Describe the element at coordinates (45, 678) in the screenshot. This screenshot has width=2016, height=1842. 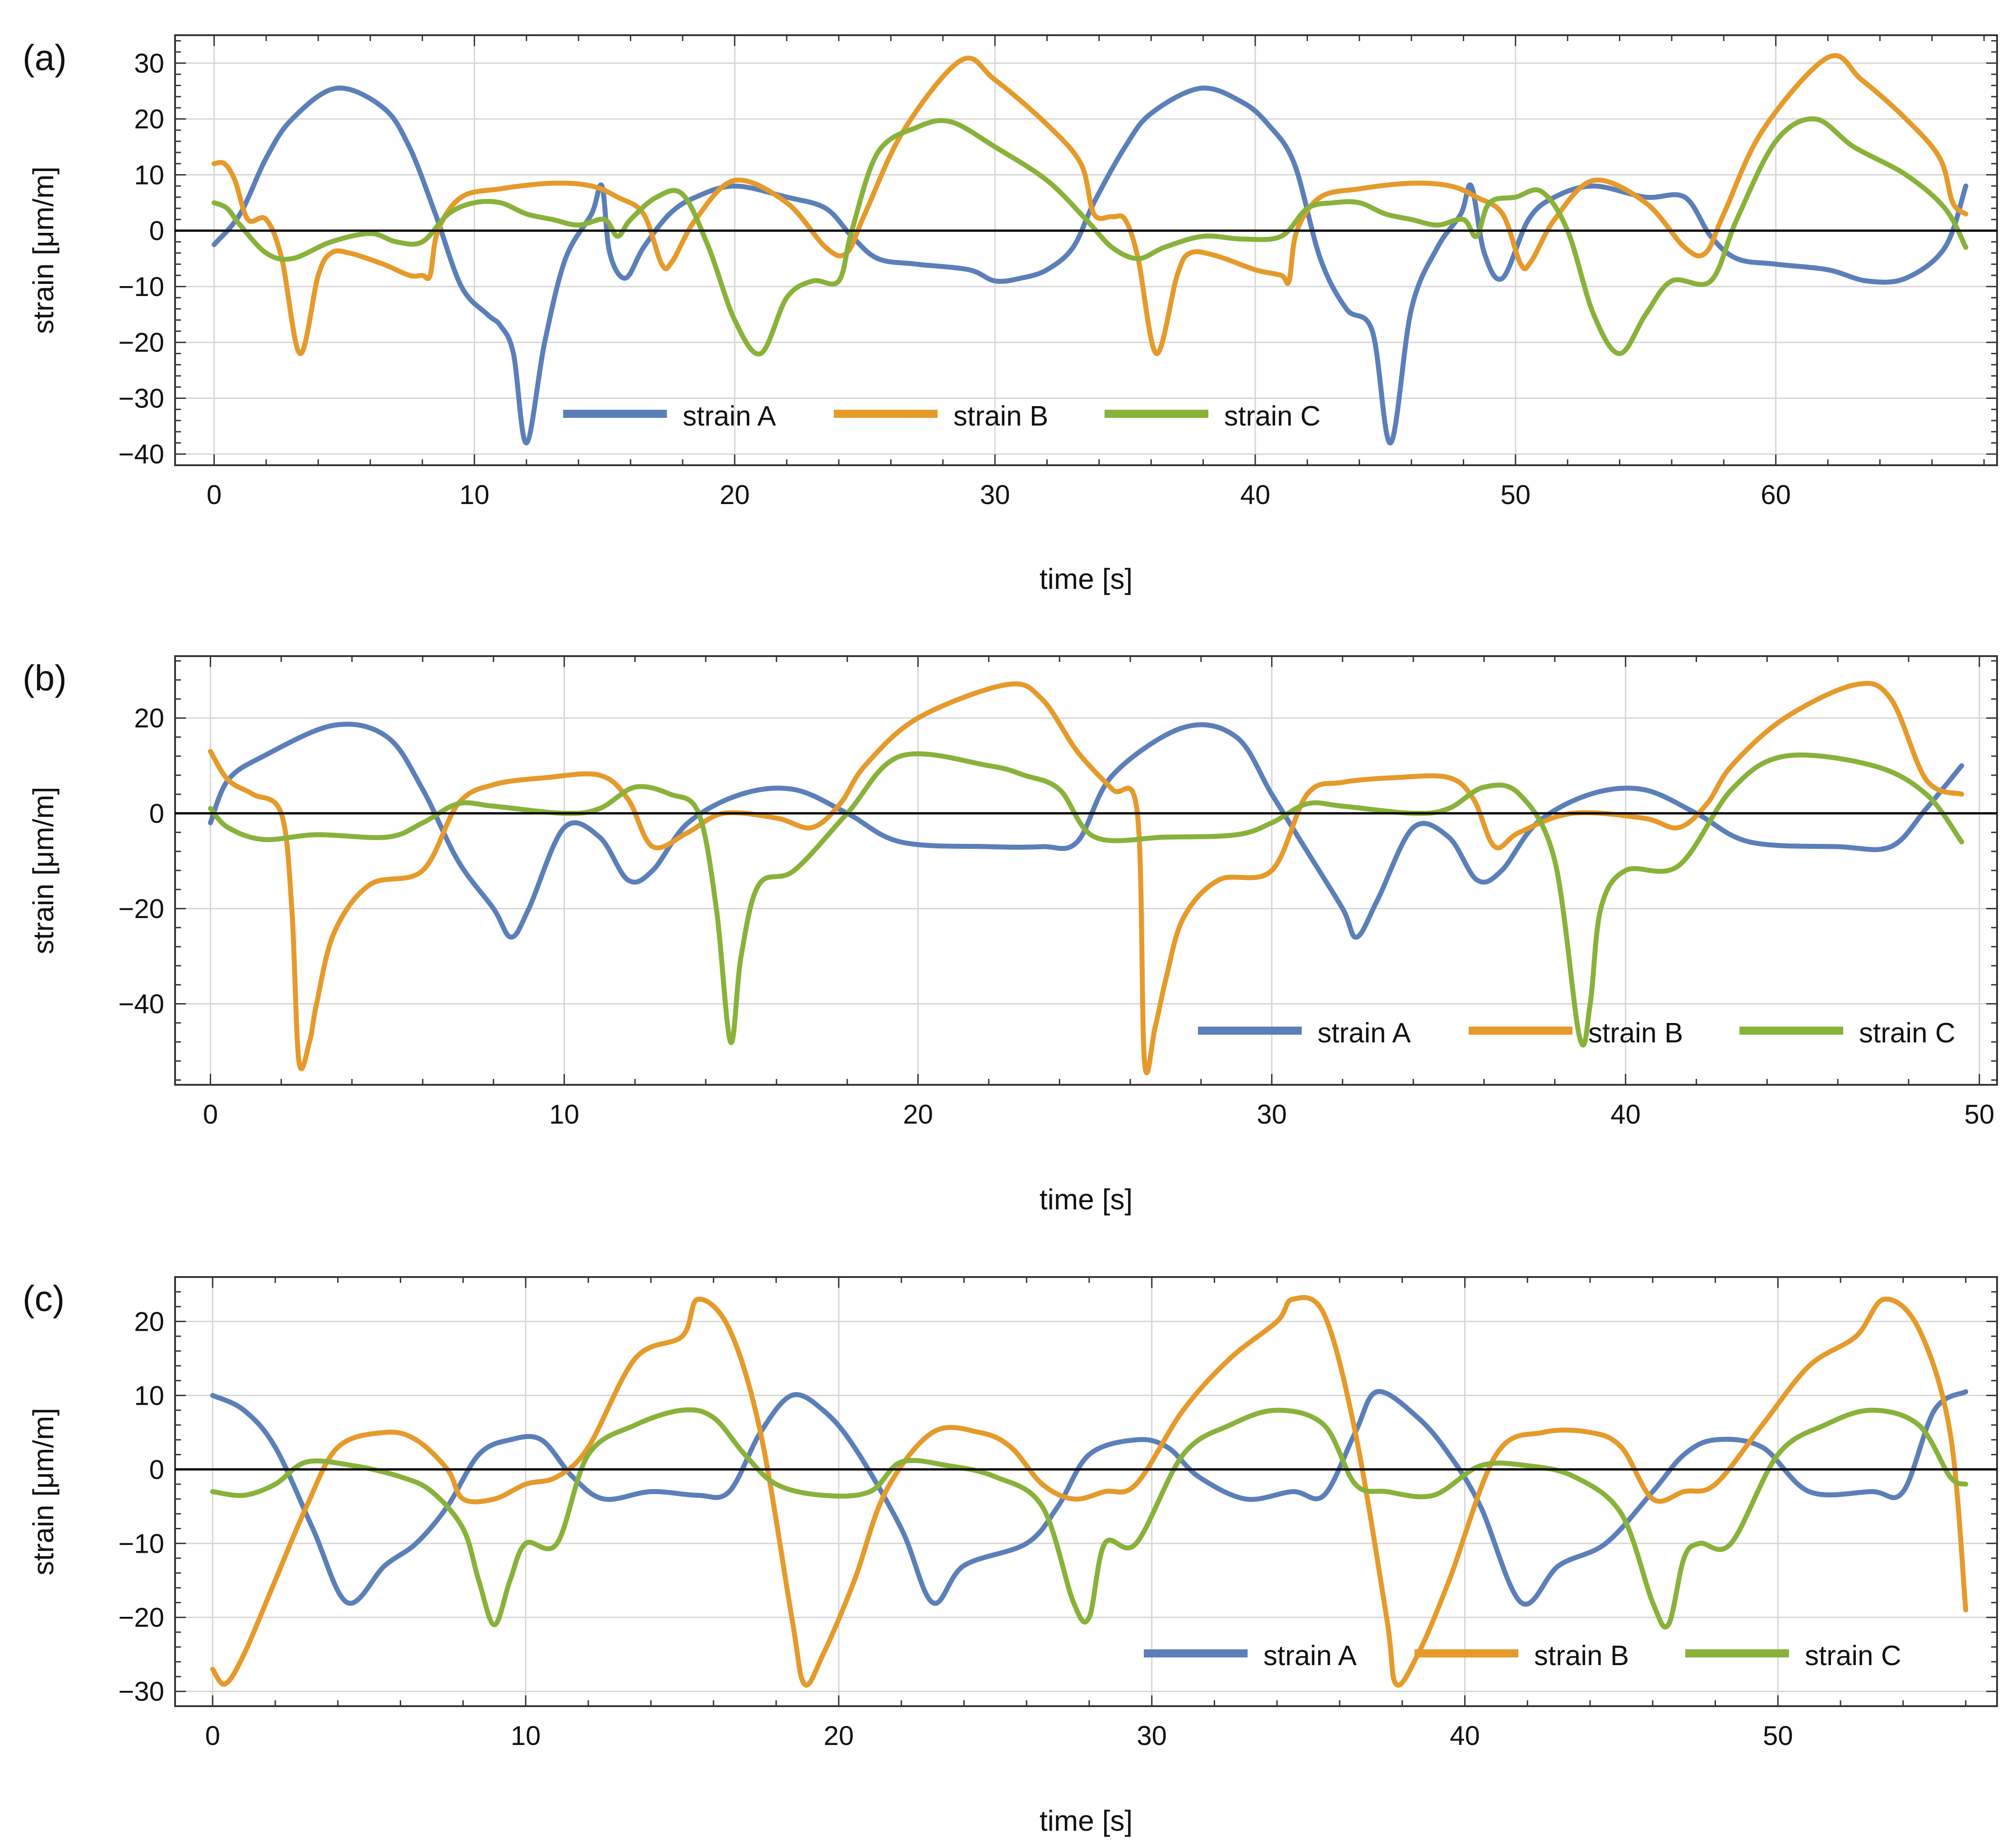
I see `panel-label: (b)` at that location.